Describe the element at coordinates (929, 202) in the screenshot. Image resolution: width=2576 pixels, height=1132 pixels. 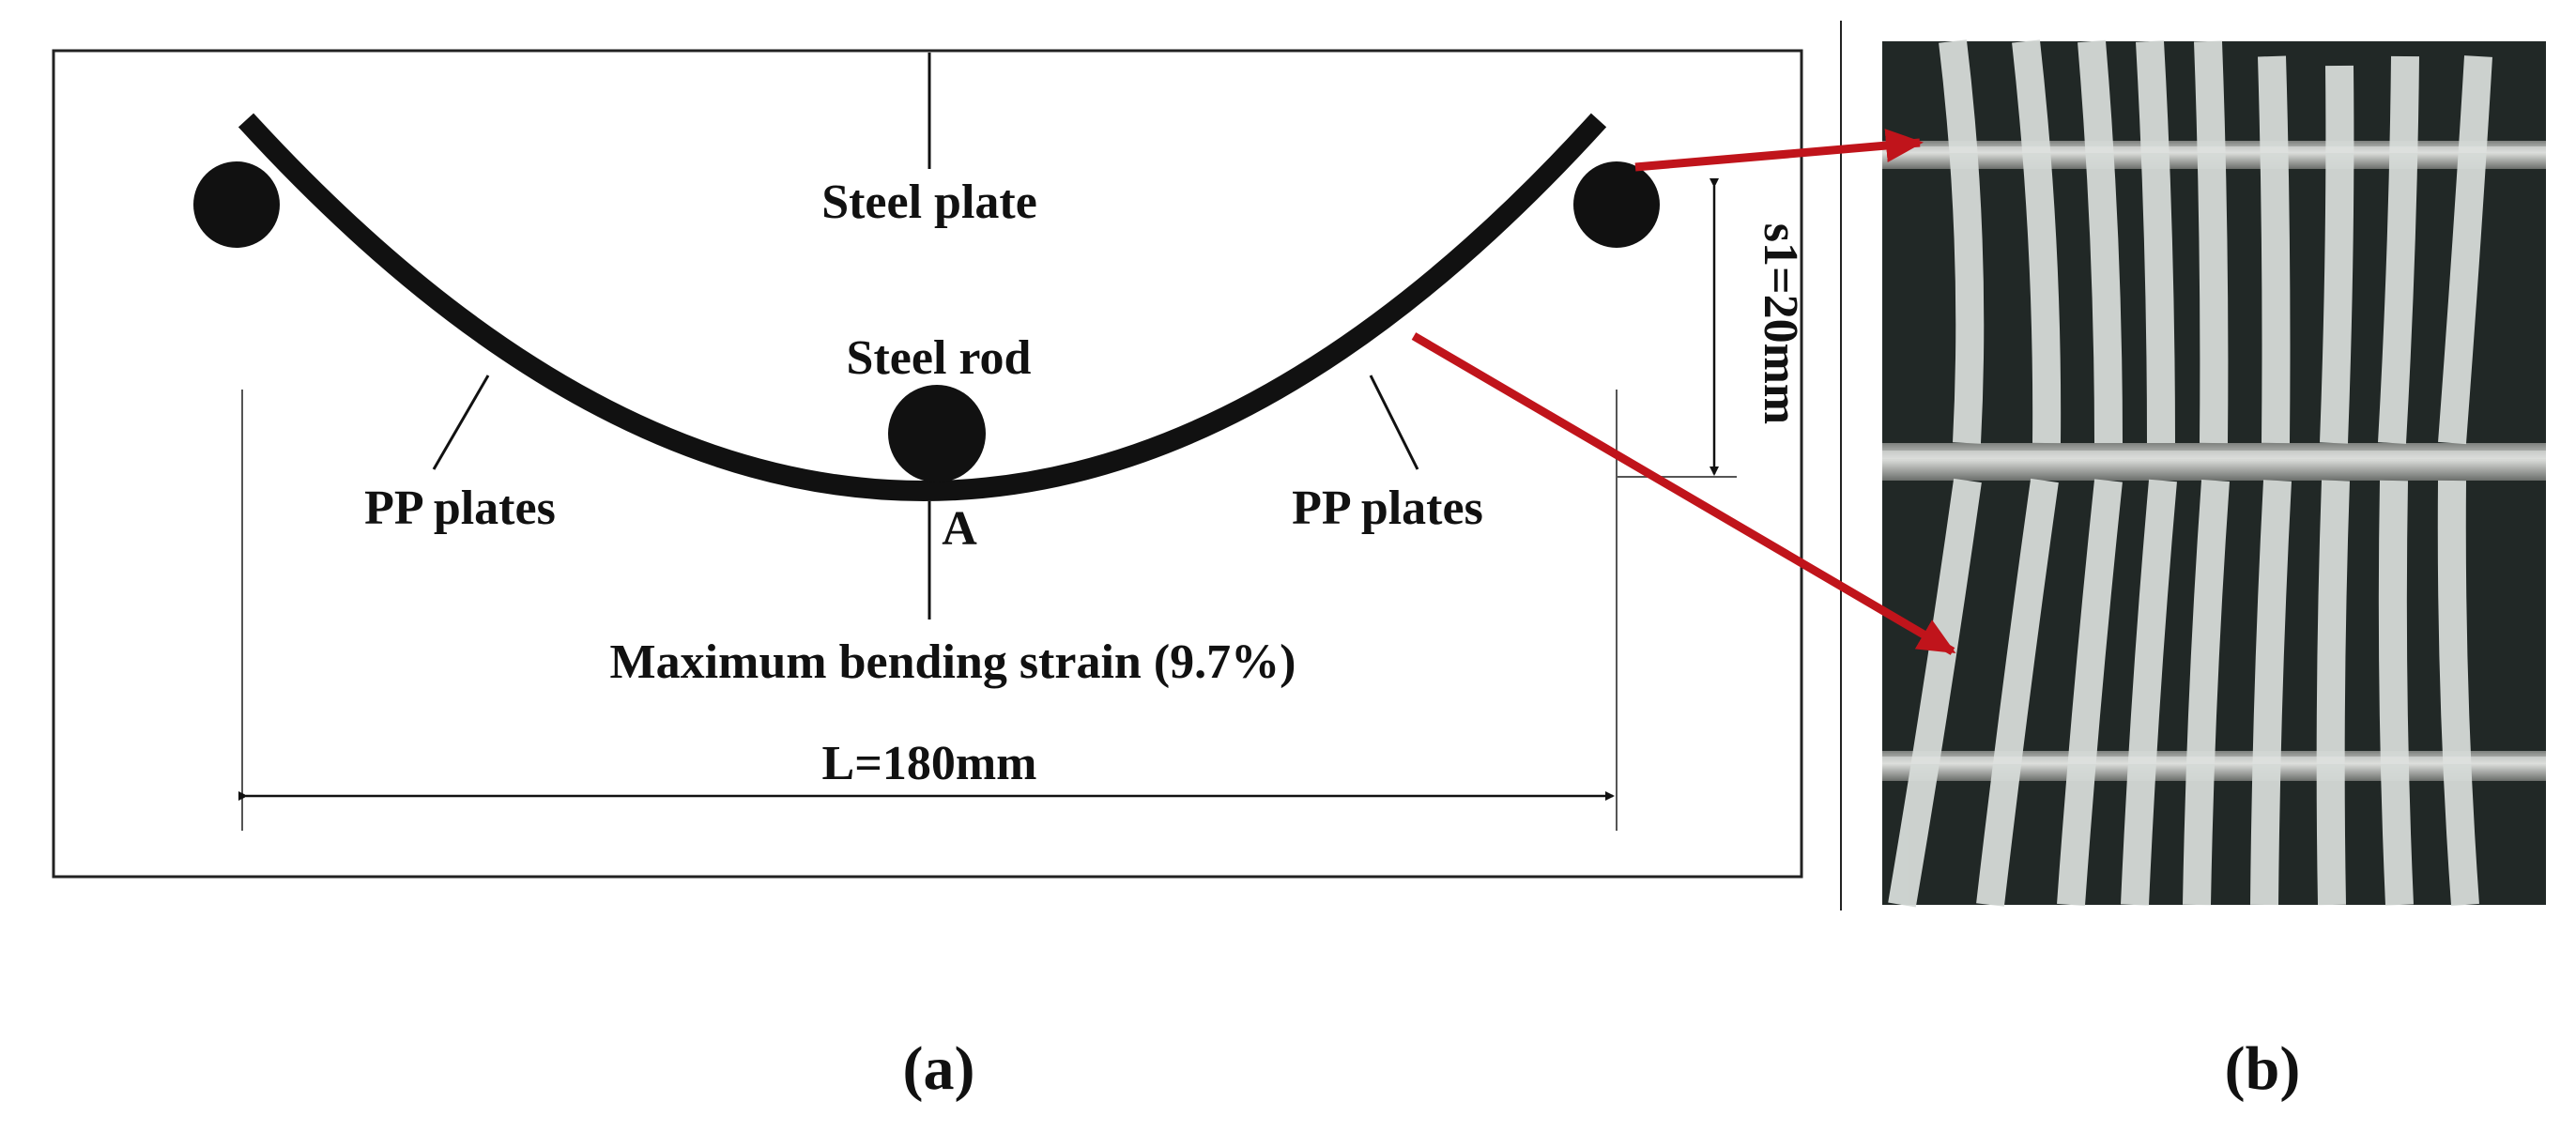
I see `steel-plate-label: Steel plate` at that location.